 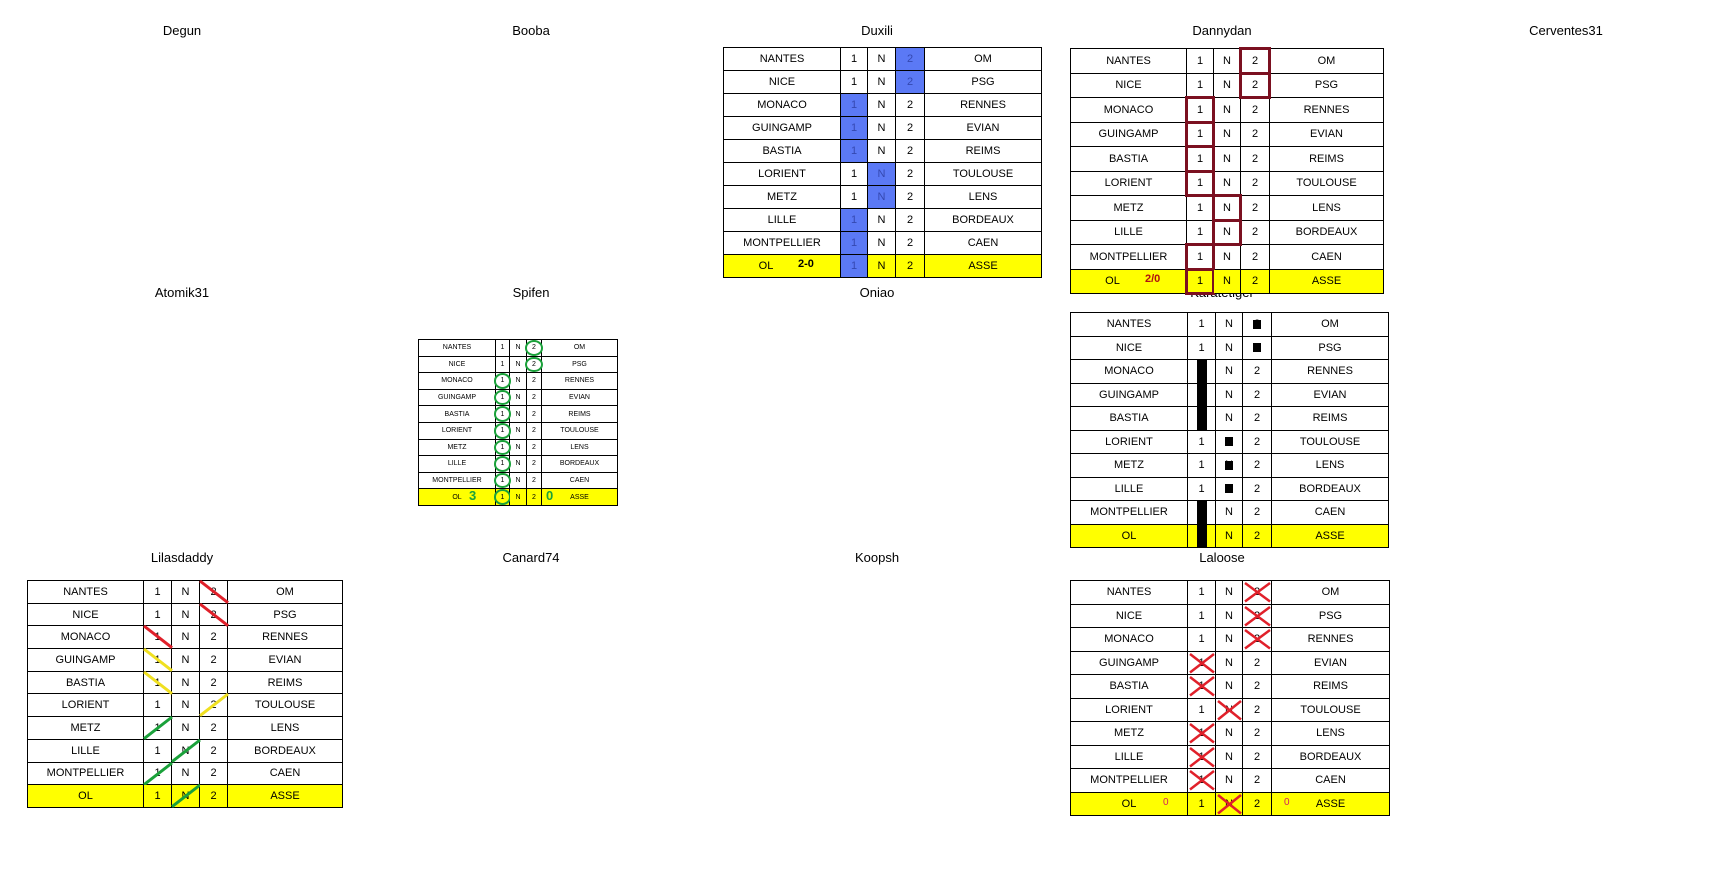 What do you see at coordinates (1222, 30) in the screenshot?
I see `player-name-dannydan: Dannydan` at bounding box center [1222, 30].